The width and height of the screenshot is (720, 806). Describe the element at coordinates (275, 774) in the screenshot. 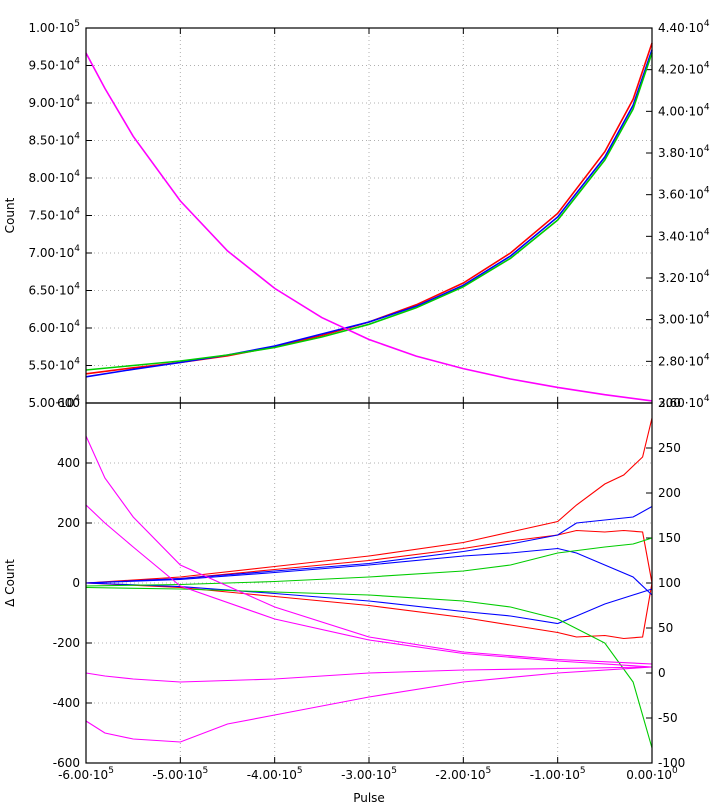

I see `x-tick-label: -4.00·10⁵` at that location.